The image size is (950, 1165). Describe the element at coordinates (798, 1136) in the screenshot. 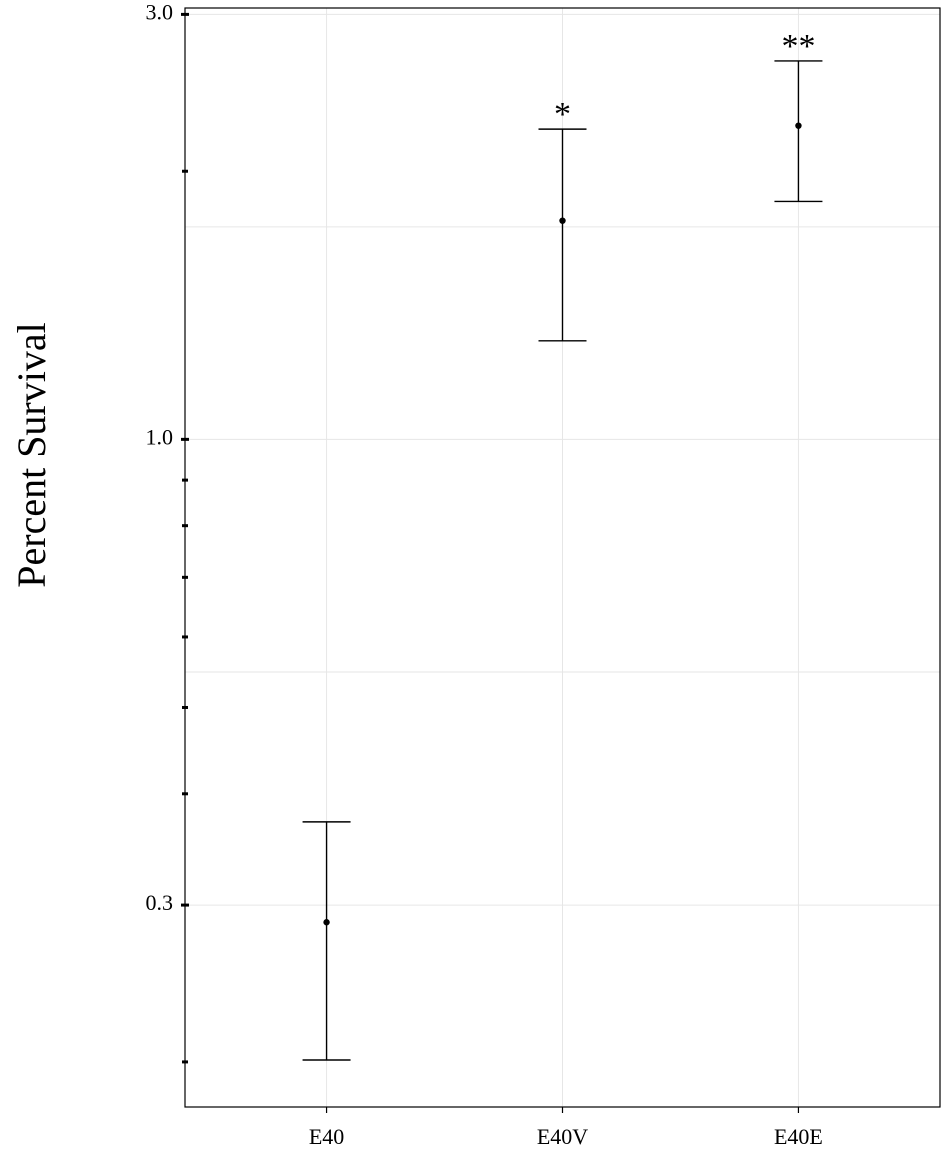

I see `x-tick-label: E40E` at that location.